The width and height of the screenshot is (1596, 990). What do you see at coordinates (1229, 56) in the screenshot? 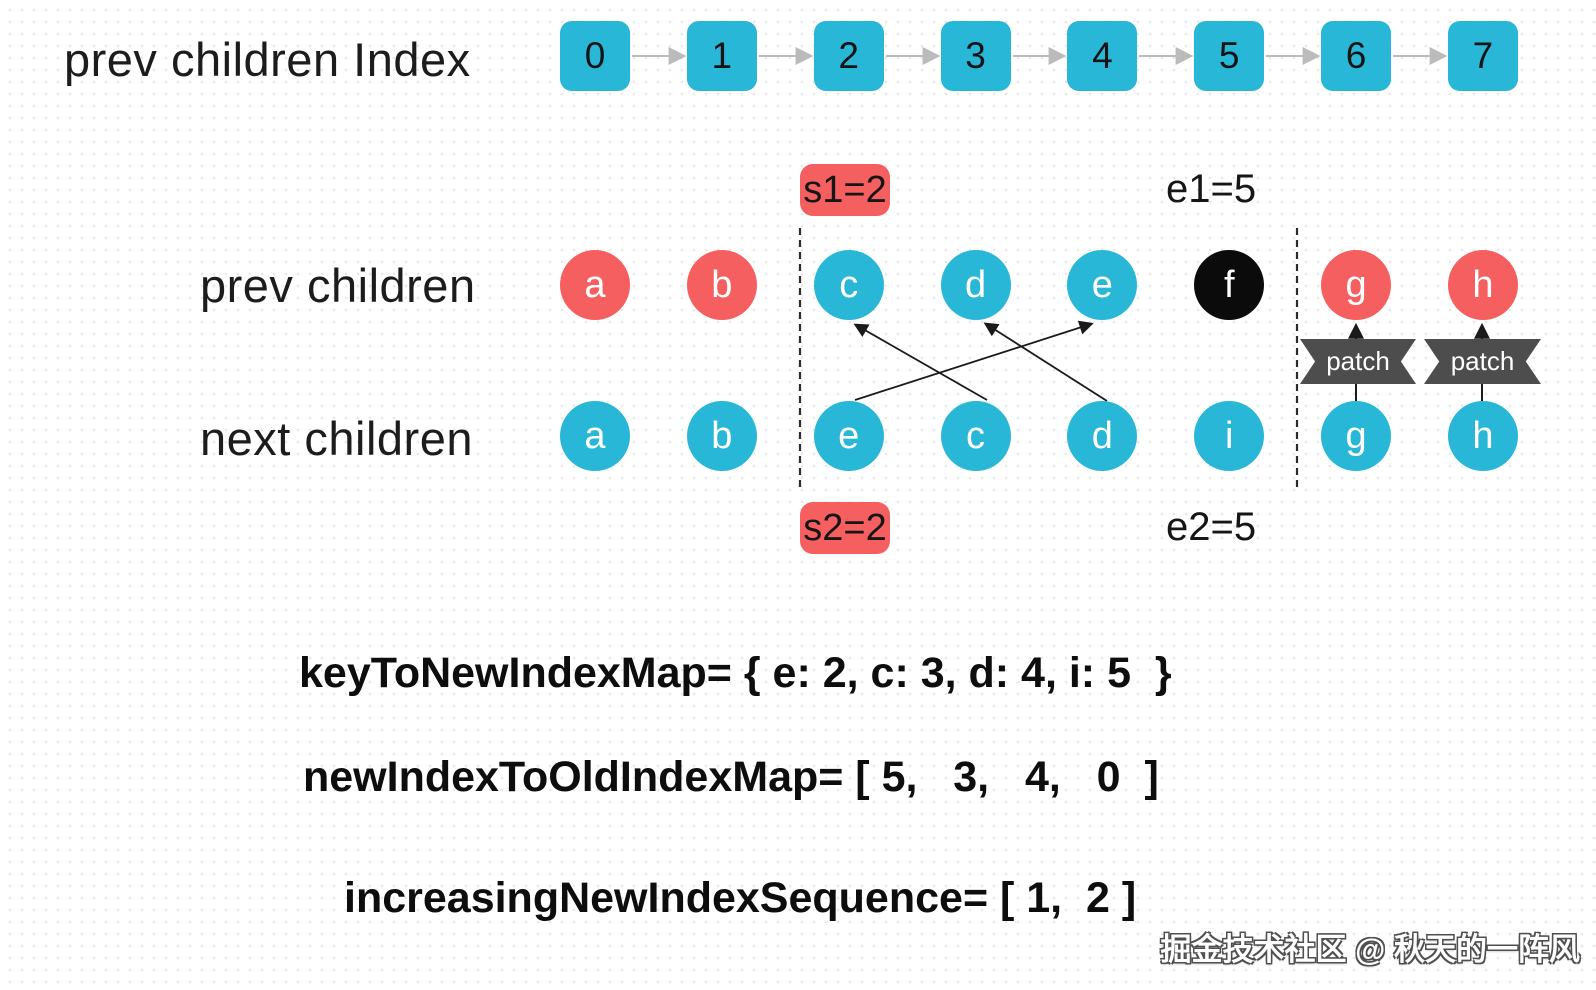
I see `index-box-5: 5` at bounding box center [1229, 56].